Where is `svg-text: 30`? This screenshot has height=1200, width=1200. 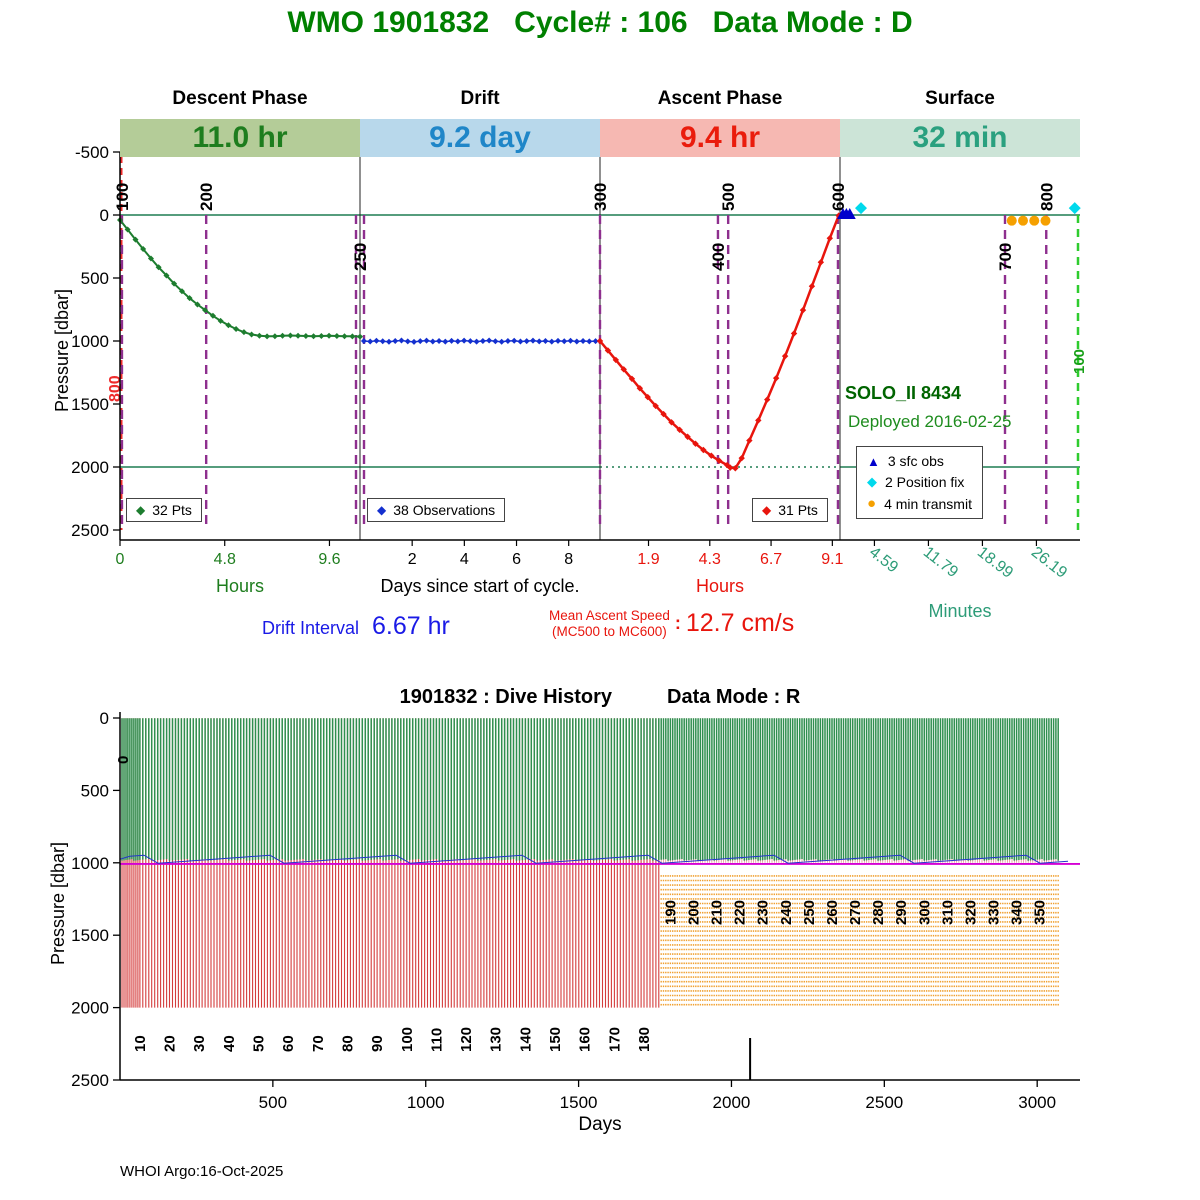
svg-text: 30 is located at coordinates (199, 1043).